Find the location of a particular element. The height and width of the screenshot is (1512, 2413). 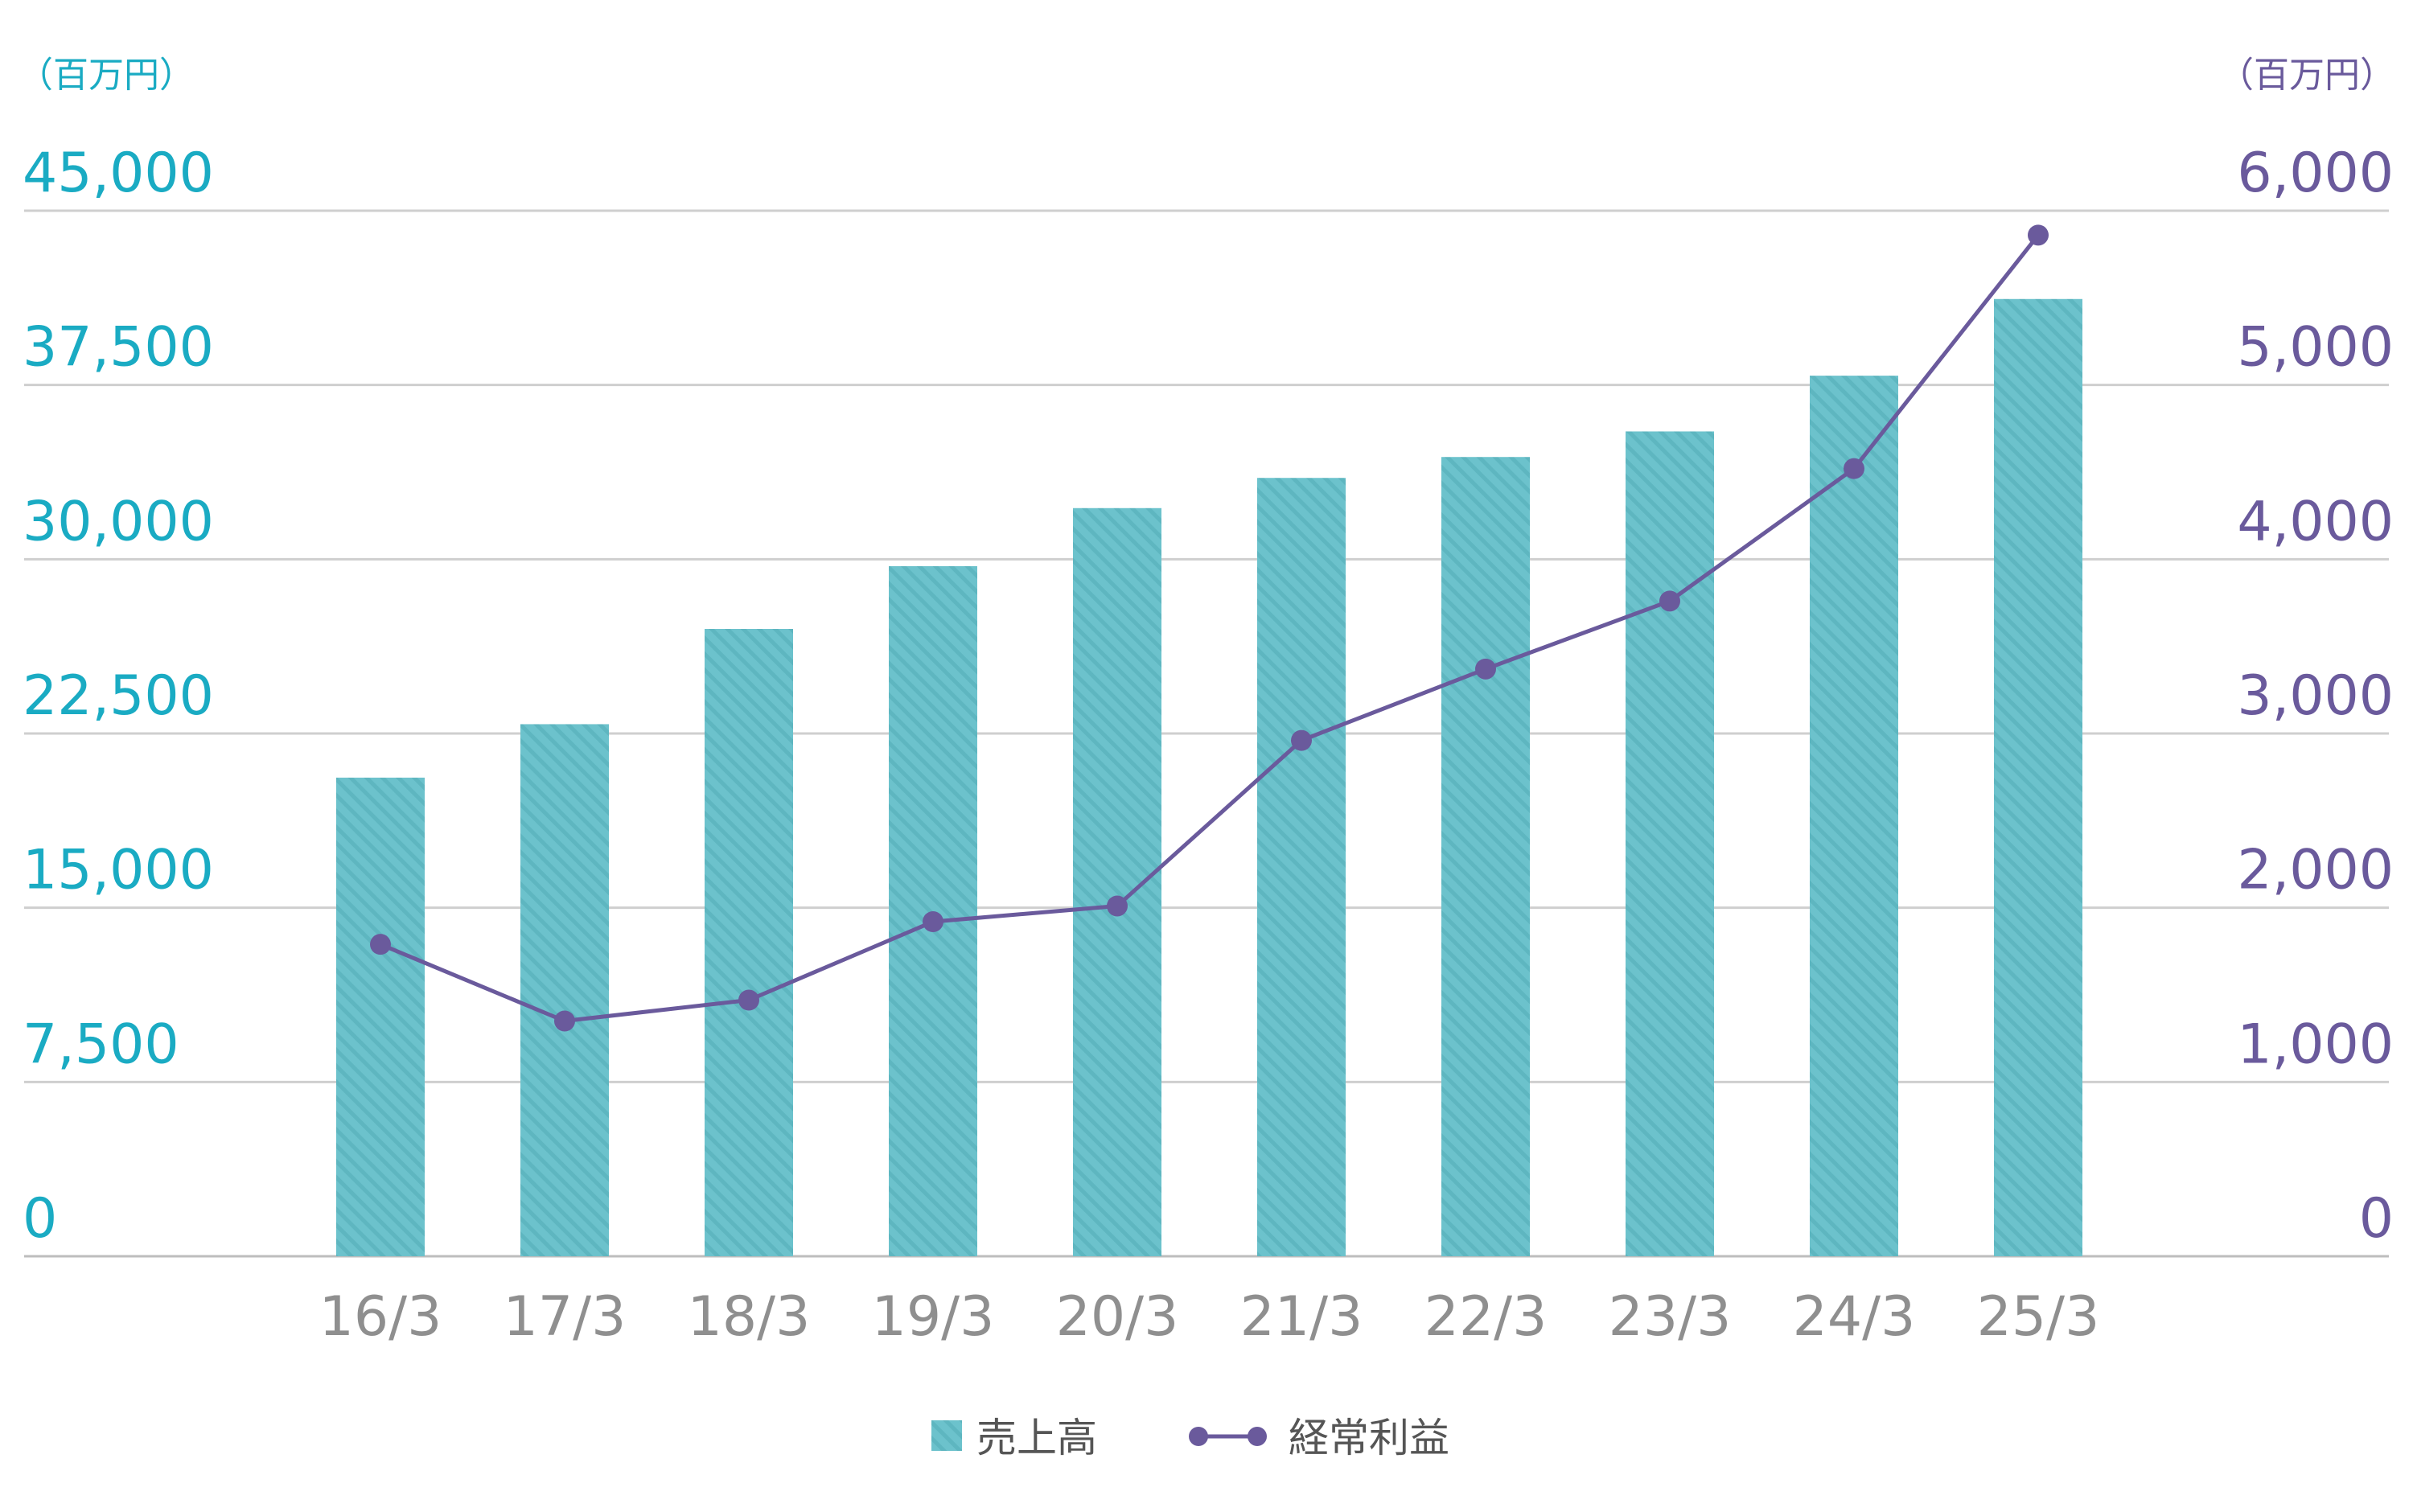

x-tick-label: 20/3 is located at coordinates (1117, 1317).